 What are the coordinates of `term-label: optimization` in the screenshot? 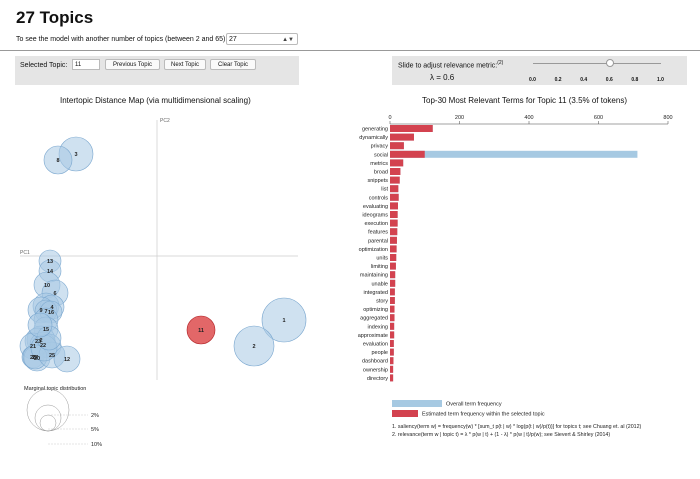 It's located at (373, 250).